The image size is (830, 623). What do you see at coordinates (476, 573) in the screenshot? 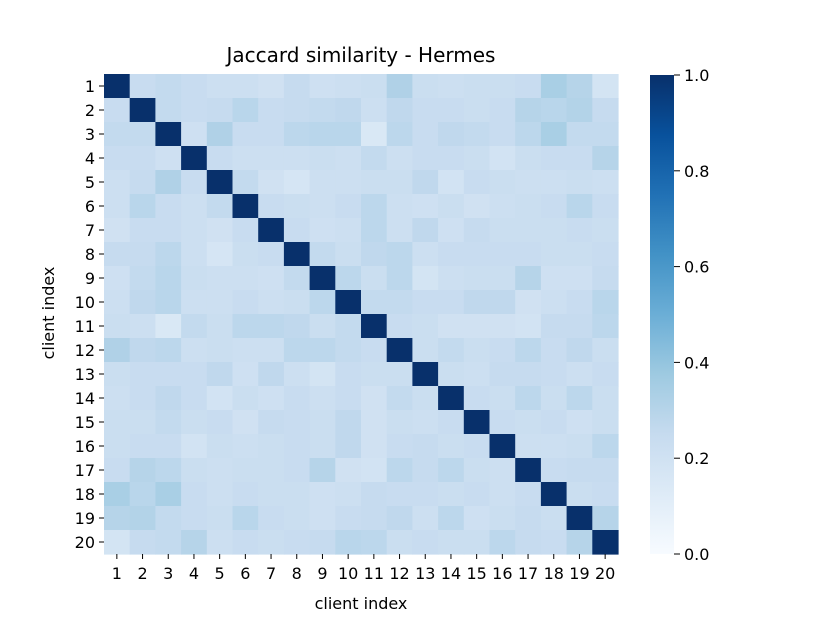
I see `x-tick-label: 15` at bounding box center [476, 573].